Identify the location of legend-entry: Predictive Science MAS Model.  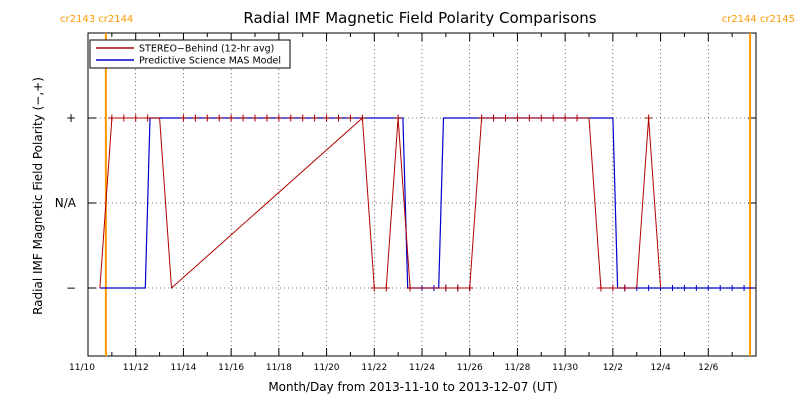
(210, 61).